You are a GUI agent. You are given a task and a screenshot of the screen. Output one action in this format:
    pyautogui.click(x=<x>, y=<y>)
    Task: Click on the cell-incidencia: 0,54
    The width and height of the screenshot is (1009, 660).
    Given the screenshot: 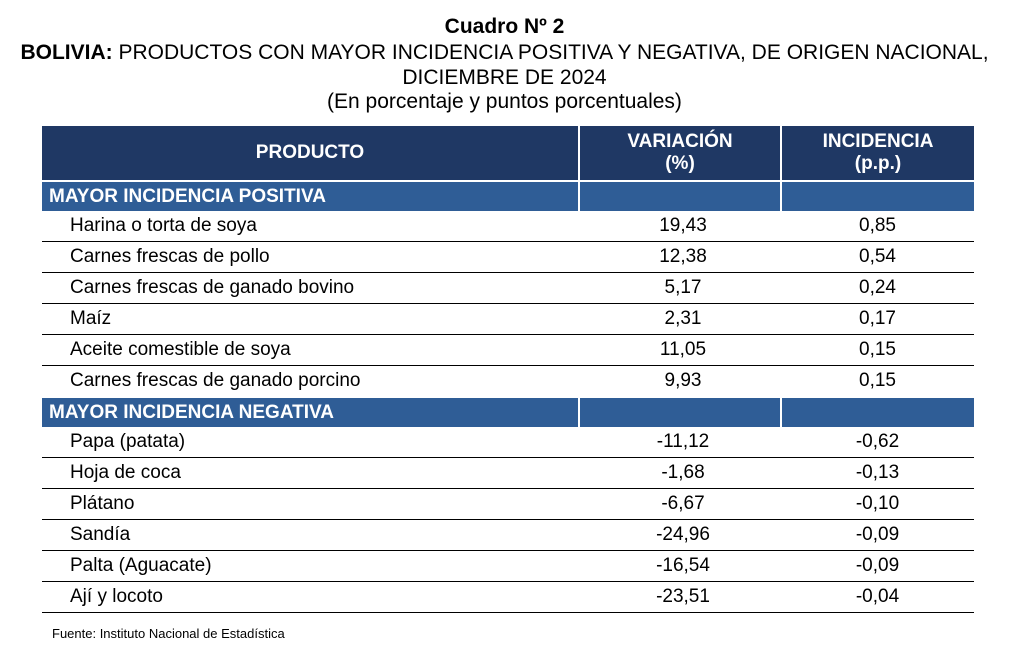 What is the action you would take?
    pyautogui.click(x=877, y=257)
    